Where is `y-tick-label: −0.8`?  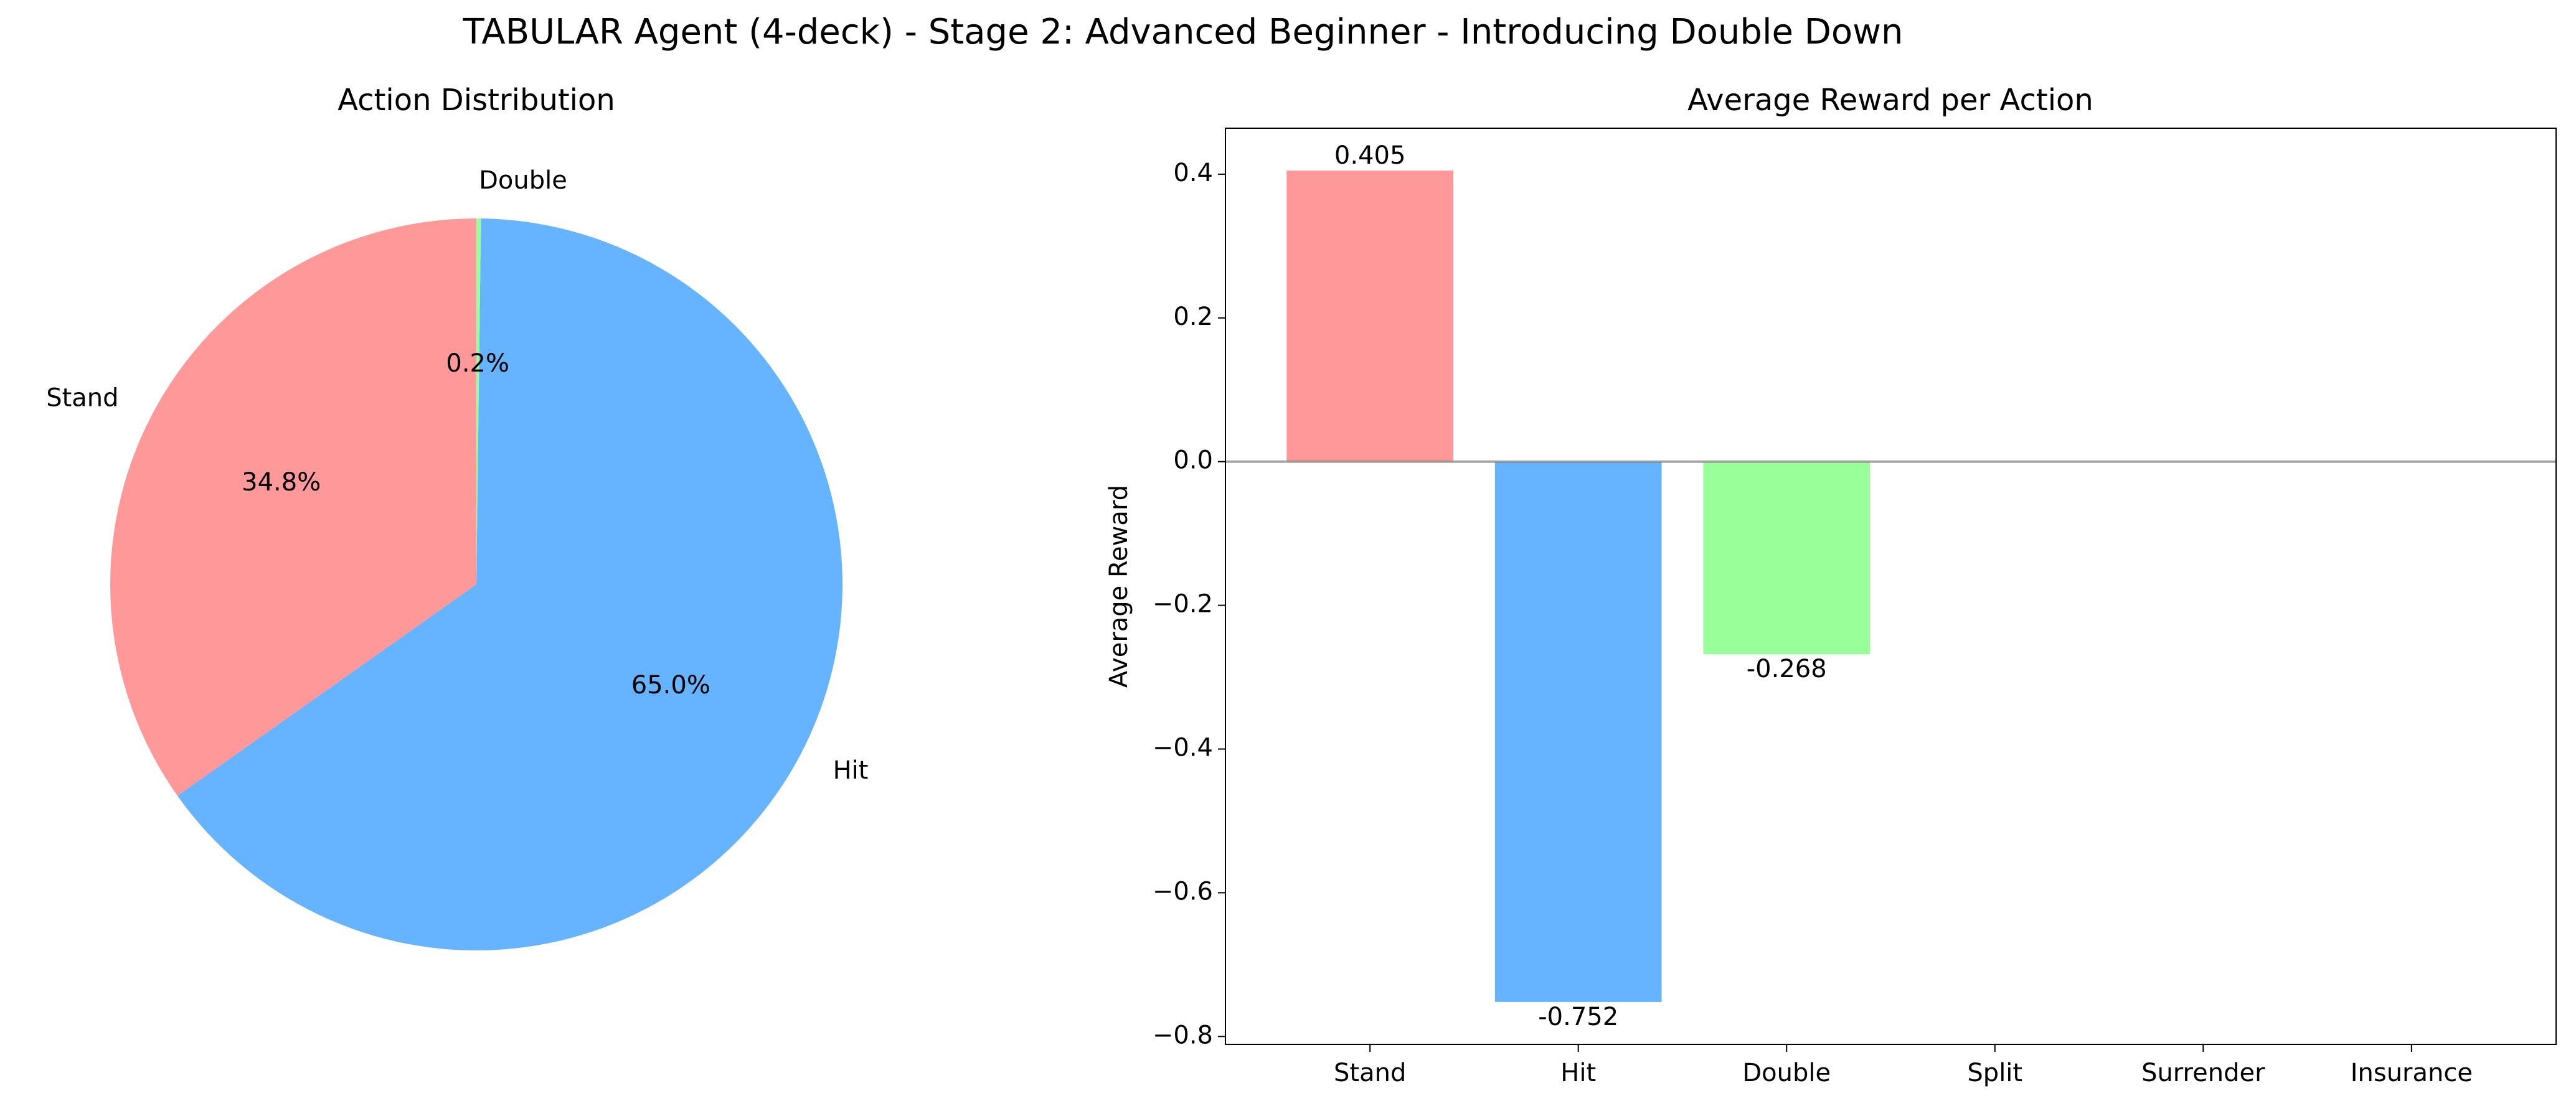
y-tick-label: −0.8 is located at coordinates (1183, 1035).